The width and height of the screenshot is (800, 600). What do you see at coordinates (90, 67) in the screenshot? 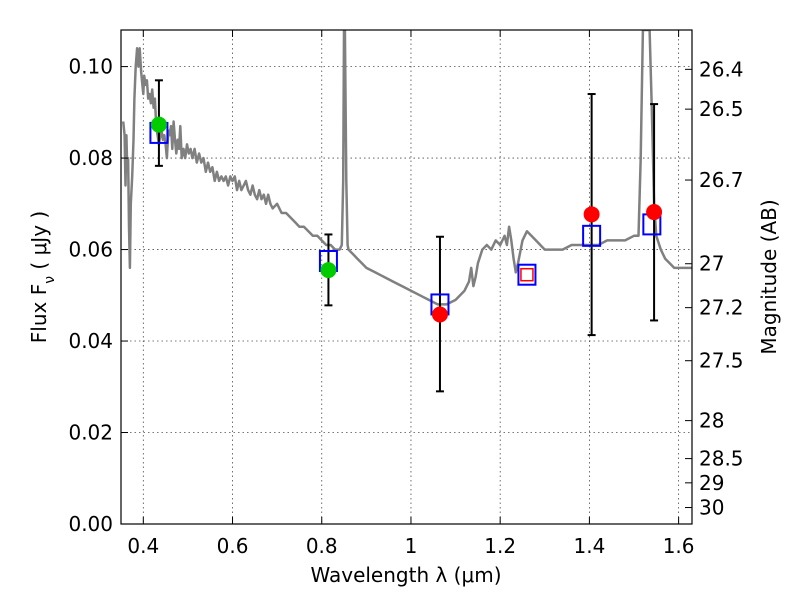
I see `y-tick-label: 0.10` at bounding box center [90, 67].